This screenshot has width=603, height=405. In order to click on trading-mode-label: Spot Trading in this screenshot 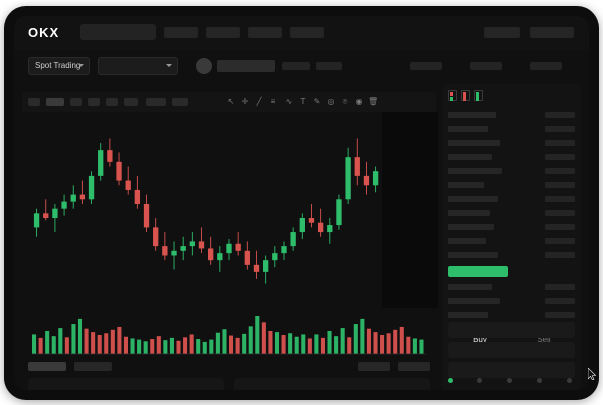, I will do `click(58, 65)`.